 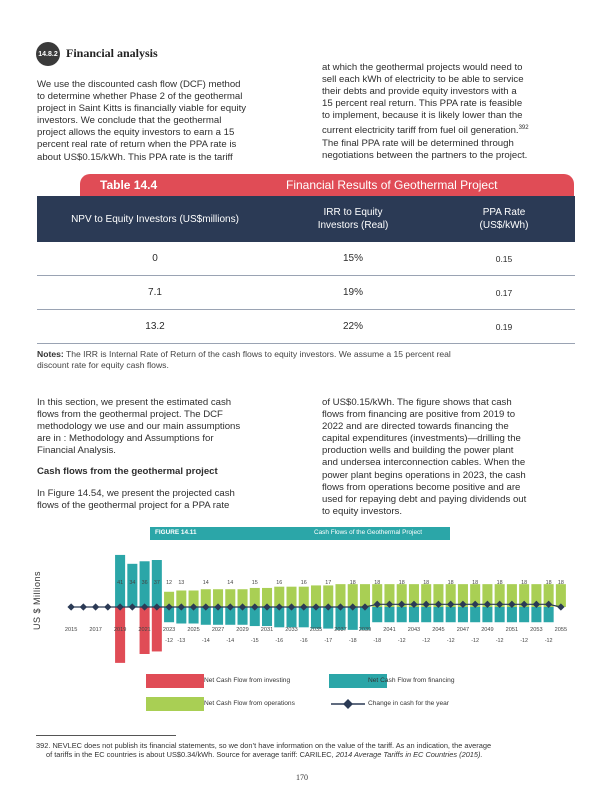 What do you see at coordinates (504, 258) in the screenshot?
I see `table-cell: 0.15` at bounding box center [504, 258].